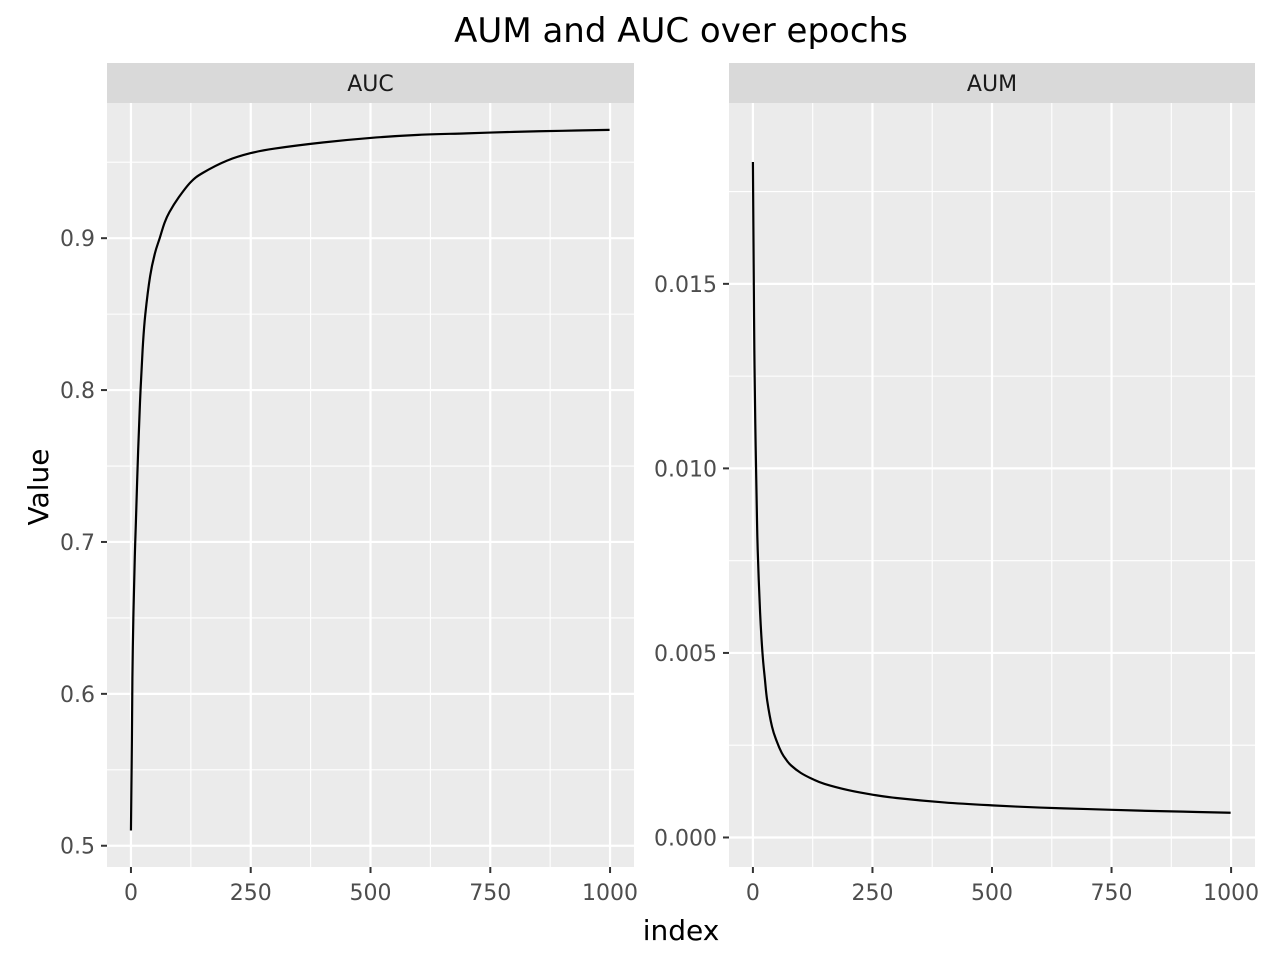 Image resolution: width=1280 pixels, height=964 pixels. Describe the element at coordinates (685, 285) in the screenshot. I see `y-tick-label-aum-3: 0.015` at that location.